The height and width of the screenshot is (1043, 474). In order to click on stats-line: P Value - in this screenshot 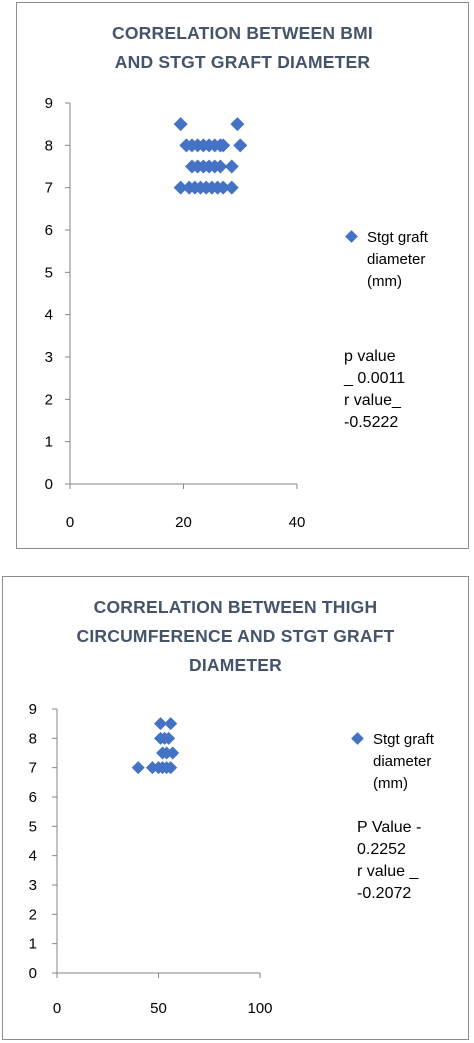, I will do `click(389, 827)`.